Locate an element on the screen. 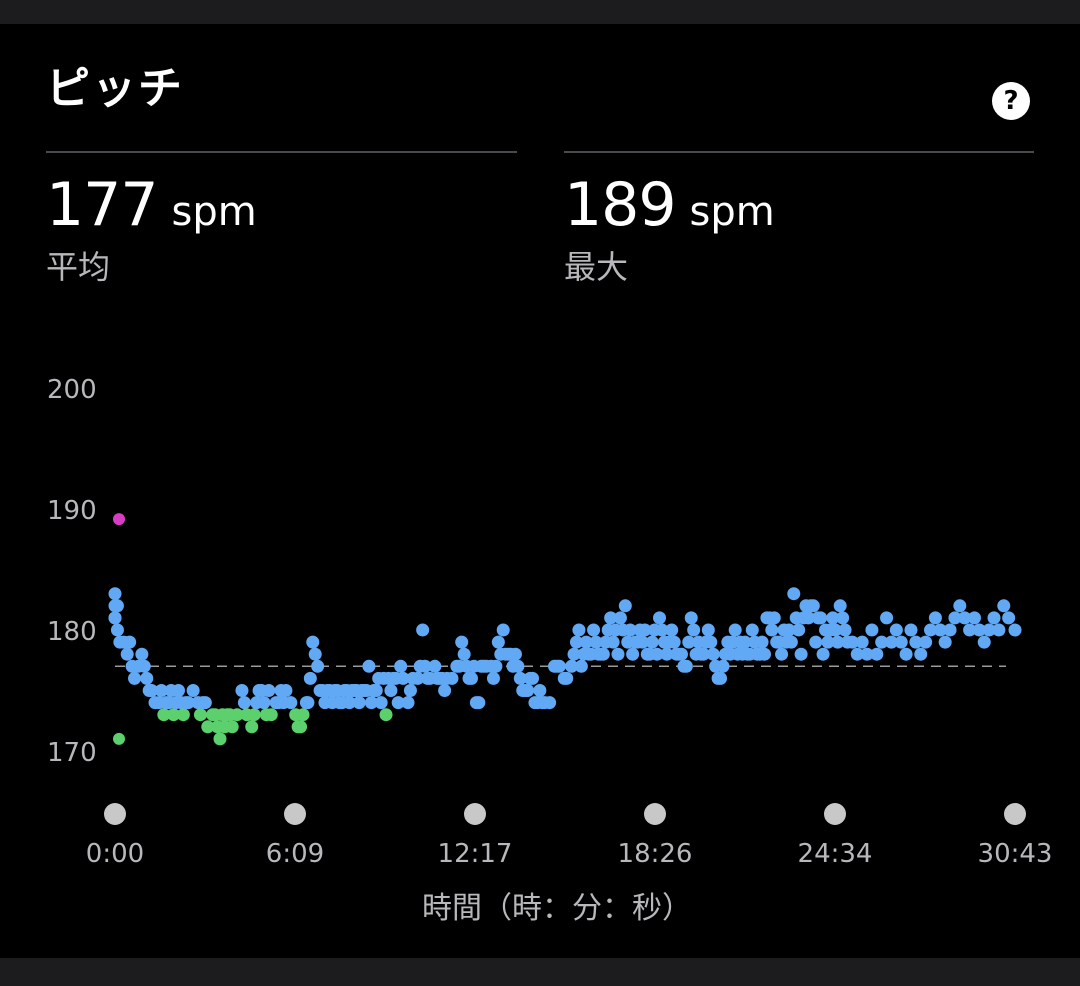 The width and height of the screenshot is (1080, 986). max-cadence-value: 189 spm is located at coordinates (669, 208).